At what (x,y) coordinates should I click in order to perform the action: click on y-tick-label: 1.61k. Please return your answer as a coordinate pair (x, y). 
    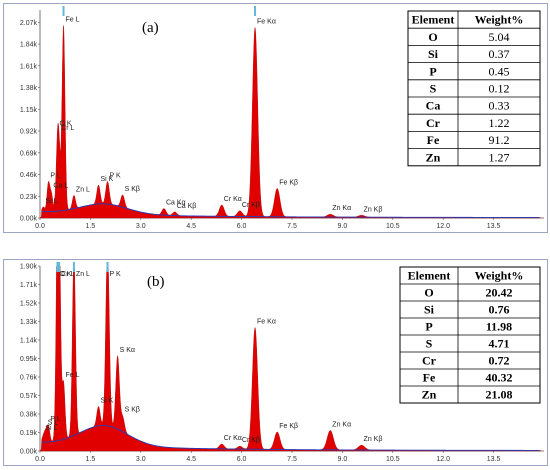
    Looking at the image, I should click on (29, 66).